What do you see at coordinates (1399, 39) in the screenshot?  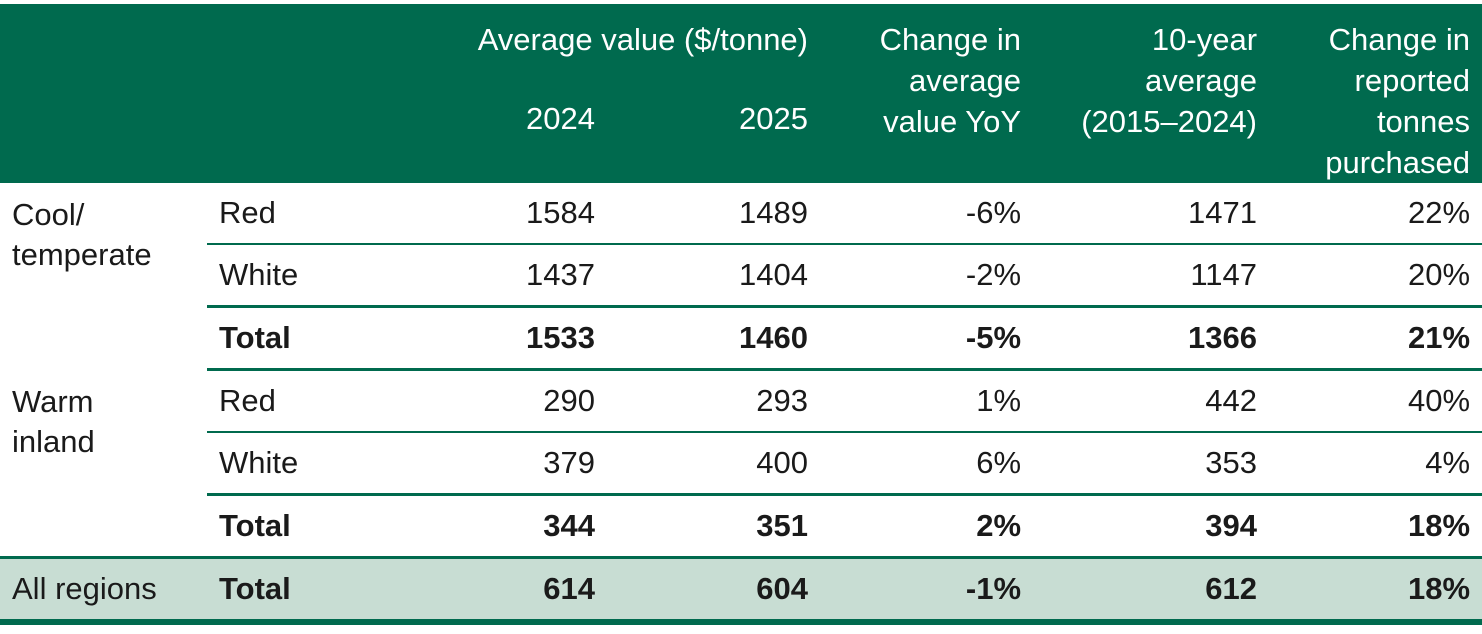 I see `header-change-tonnes-line: Change in` at bounding box center [1399, 39].